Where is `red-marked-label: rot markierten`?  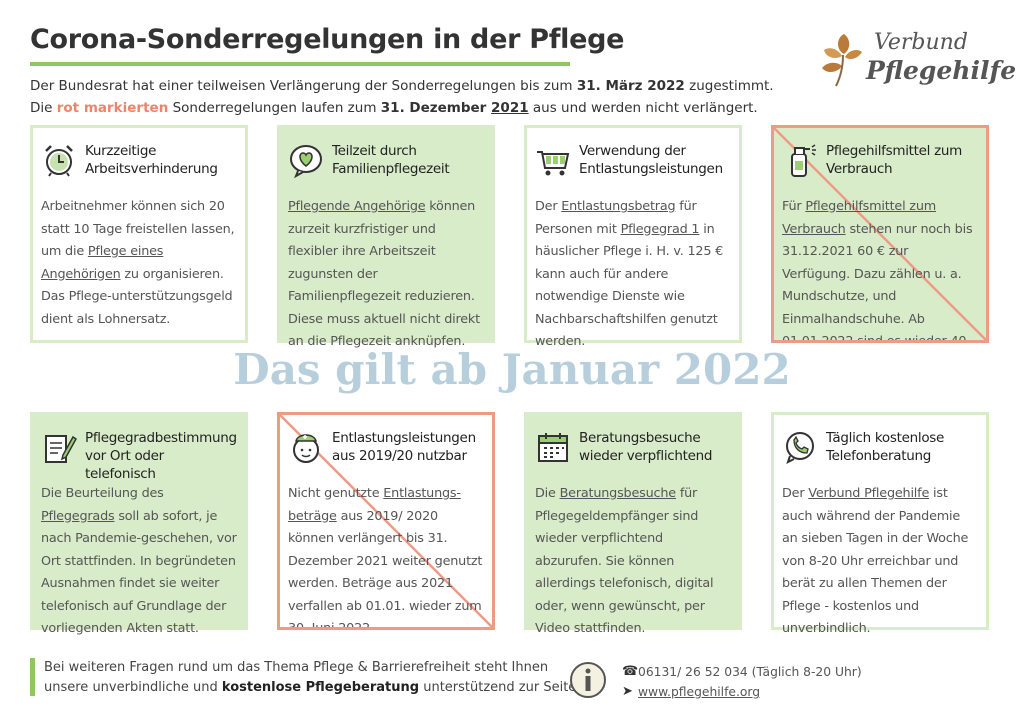
red-marked-label: rot markierten is located at coordinates (112, 108).